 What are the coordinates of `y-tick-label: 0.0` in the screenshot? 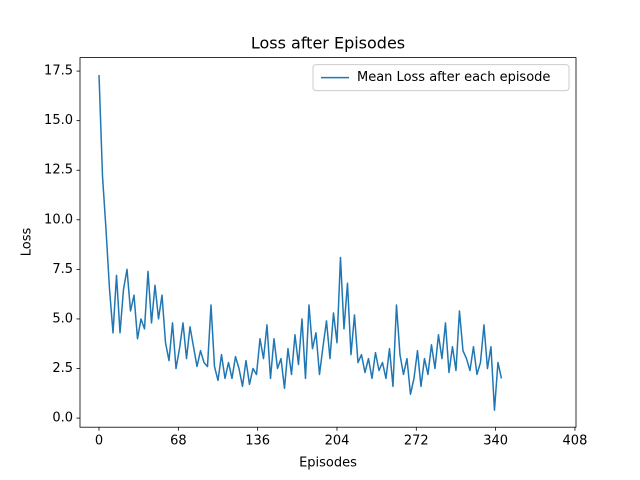 It's located at (62, 418).